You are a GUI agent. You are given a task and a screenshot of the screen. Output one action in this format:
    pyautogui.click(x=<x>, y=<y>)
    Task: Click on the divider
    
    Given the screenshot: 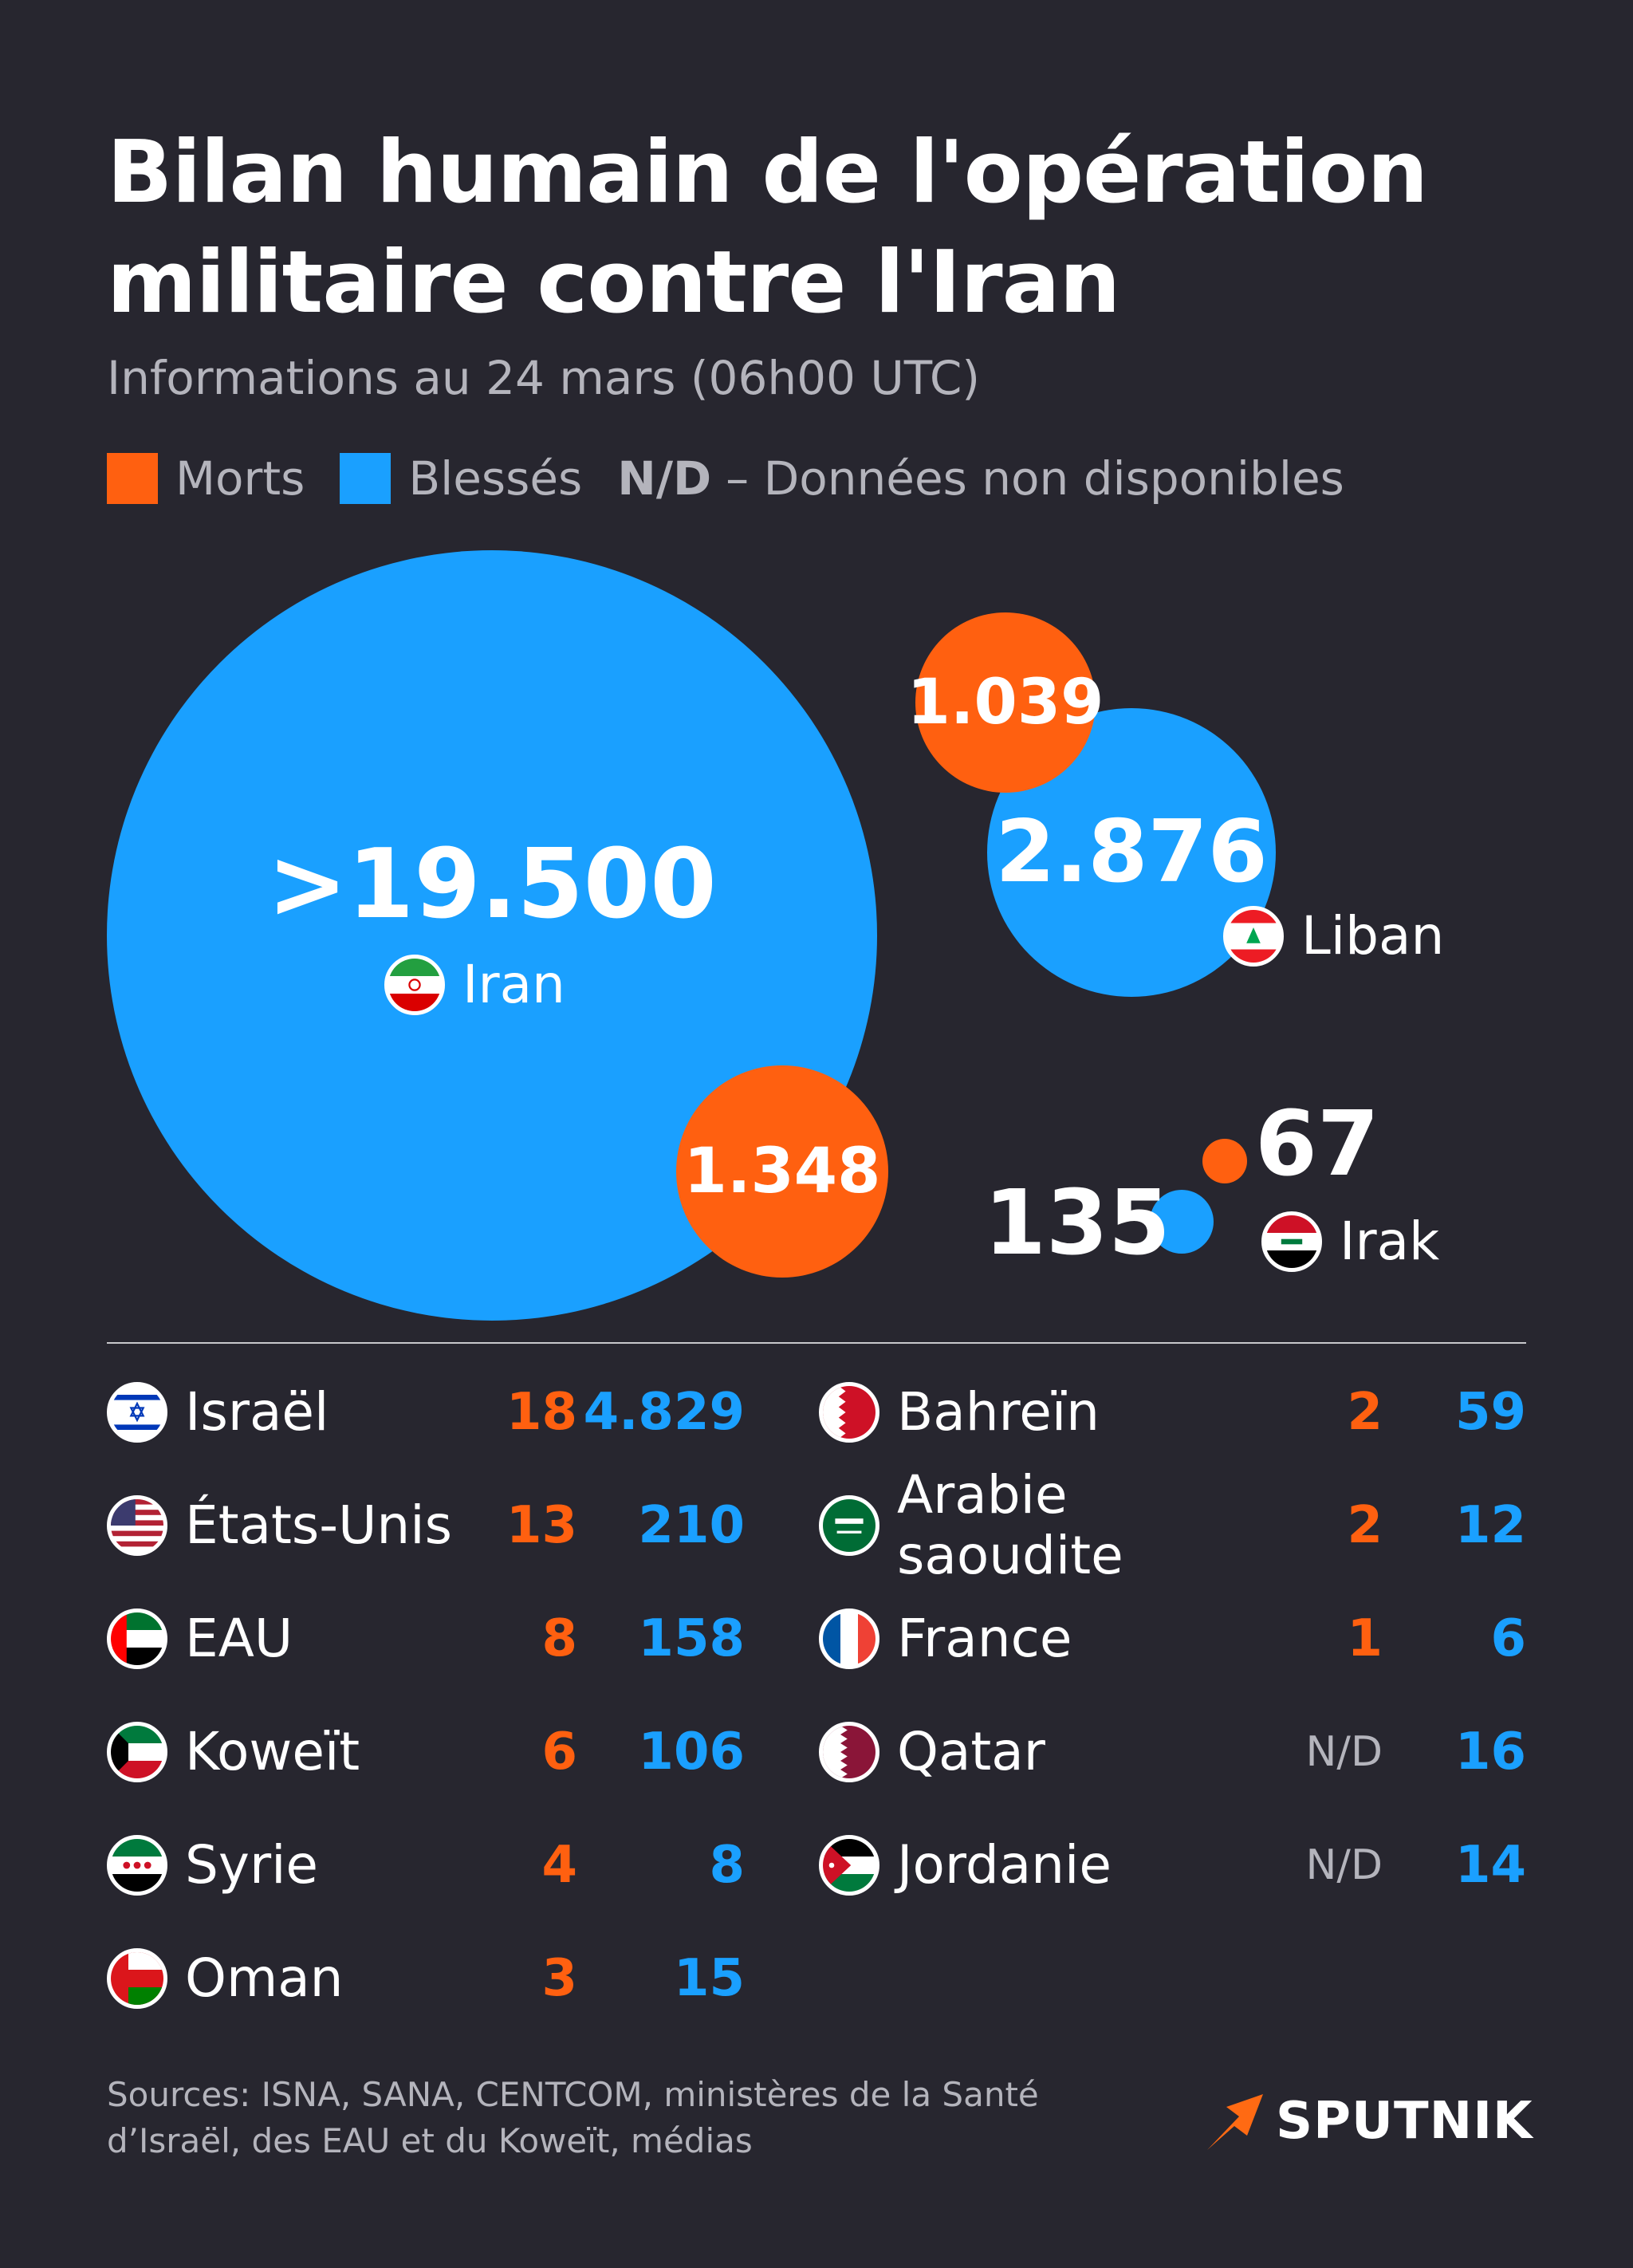 What is the action you would take?
    pyautogui.click(x=816, y=1343)
    